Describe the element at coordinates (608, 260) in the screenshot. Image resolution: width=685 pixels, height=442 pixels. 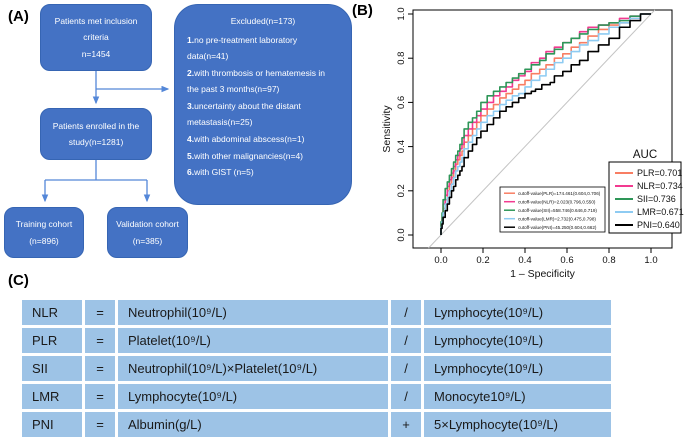
I see `x-tick-label: 0.8` at that location.